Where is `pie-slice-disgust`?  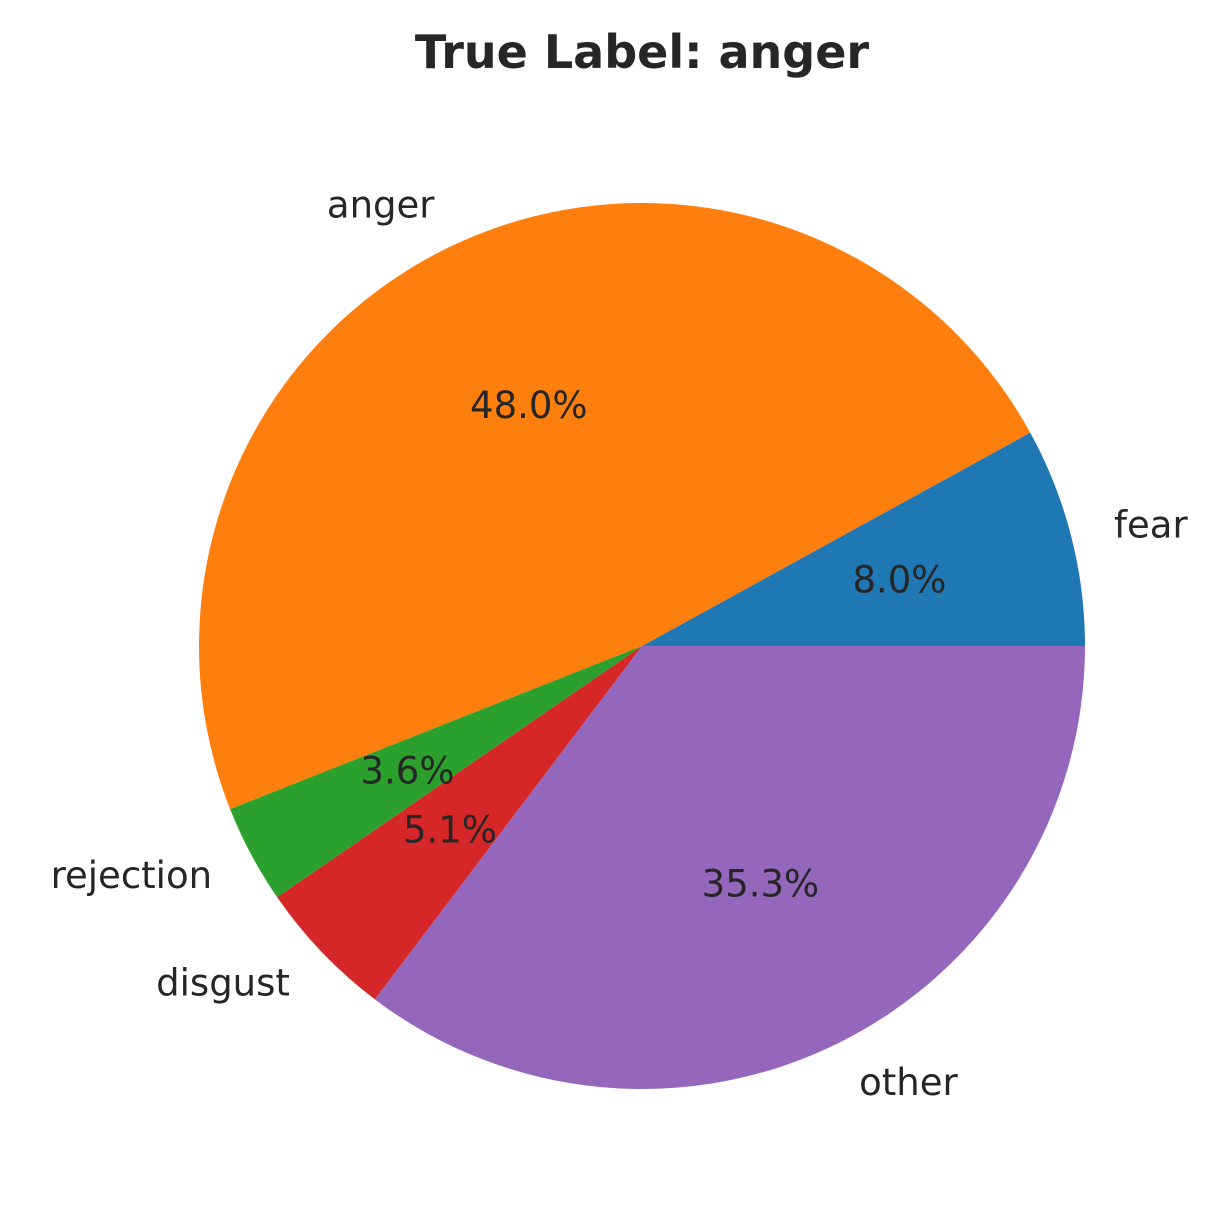
pie-slice-disgust is located at coordinates (459, 823).